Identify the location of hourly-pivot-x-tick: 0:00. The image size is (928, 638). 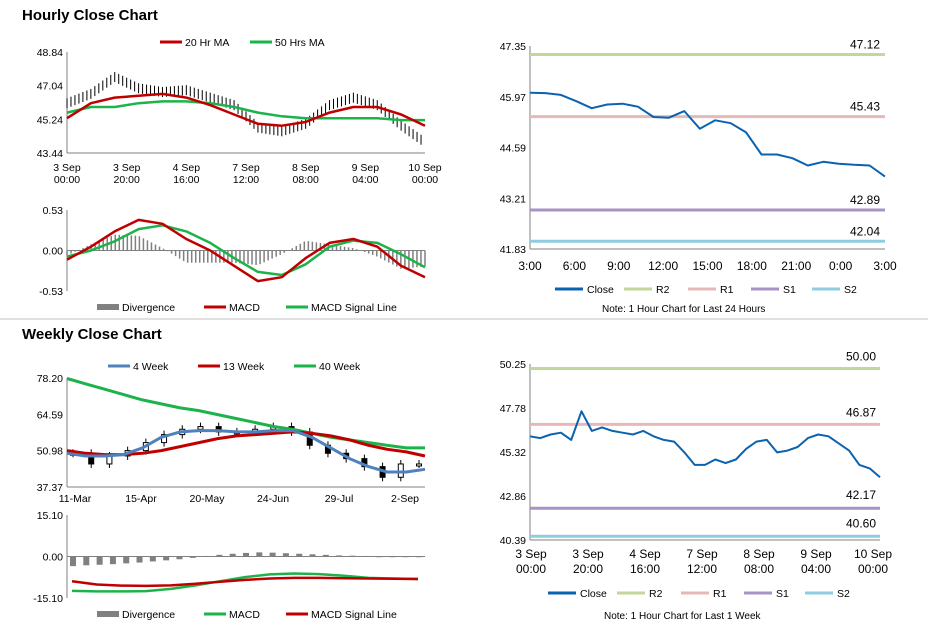
(841, 266).